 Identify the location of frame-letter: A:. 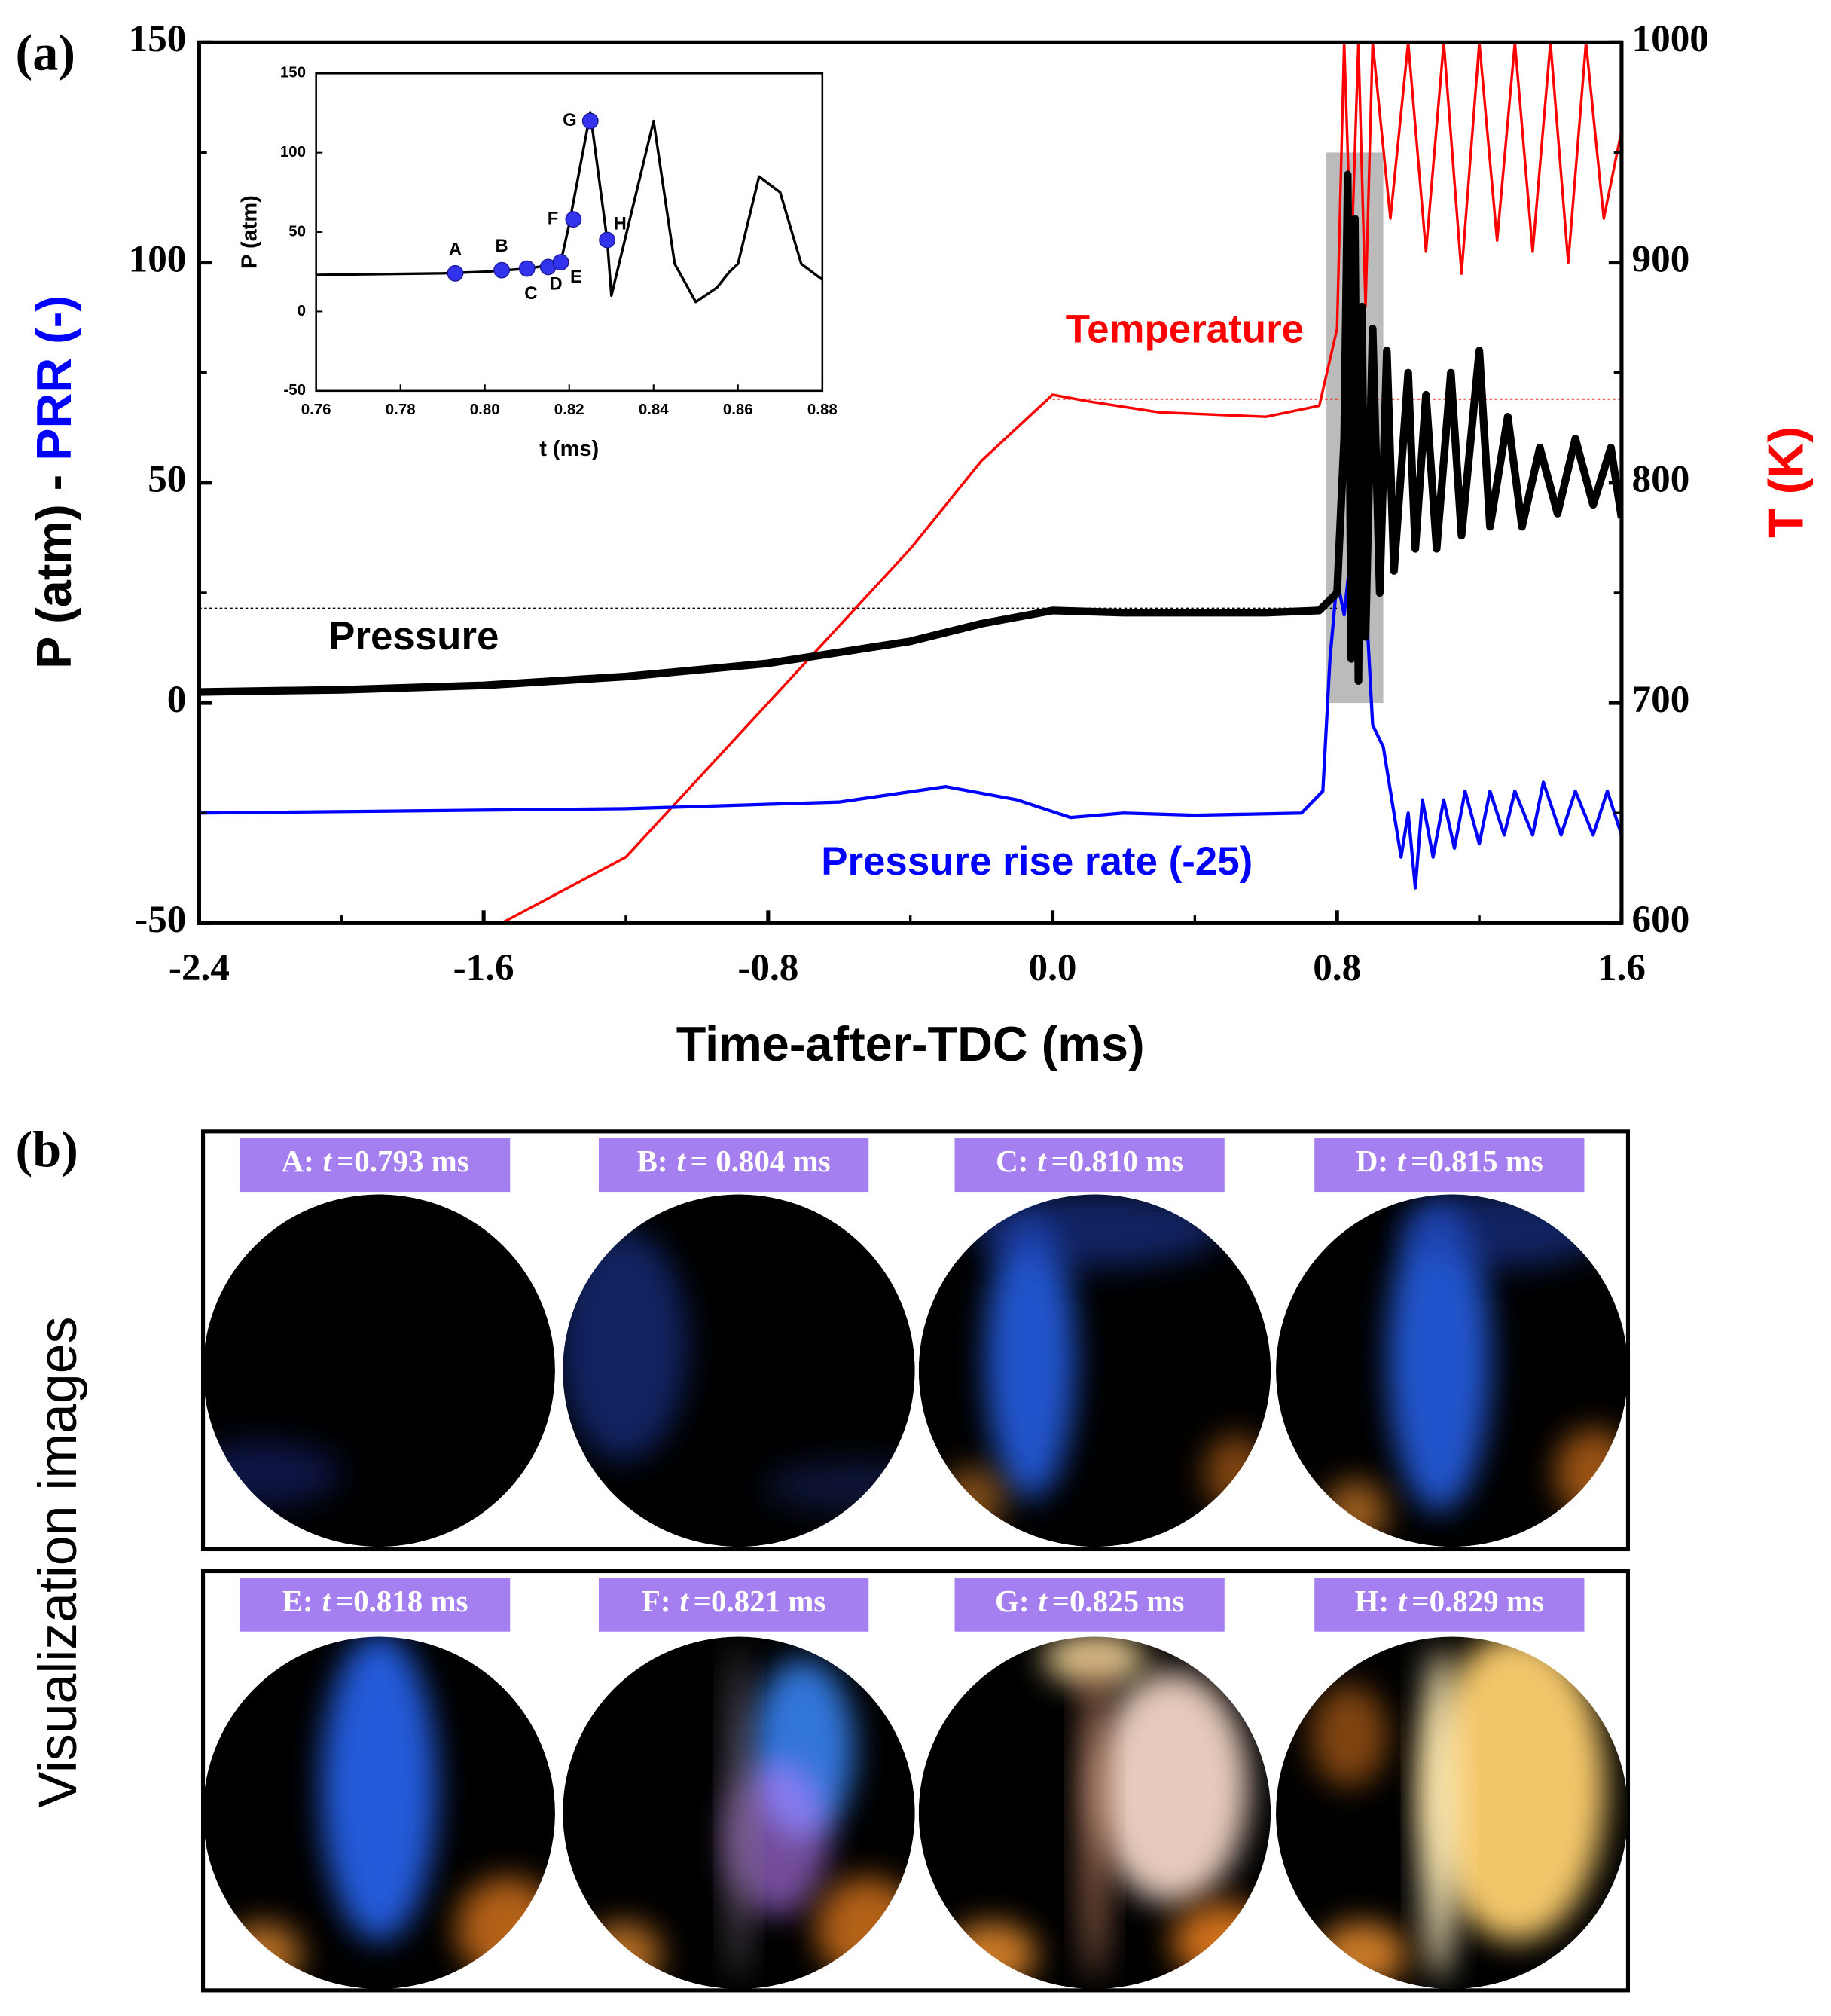
(298, 1162).